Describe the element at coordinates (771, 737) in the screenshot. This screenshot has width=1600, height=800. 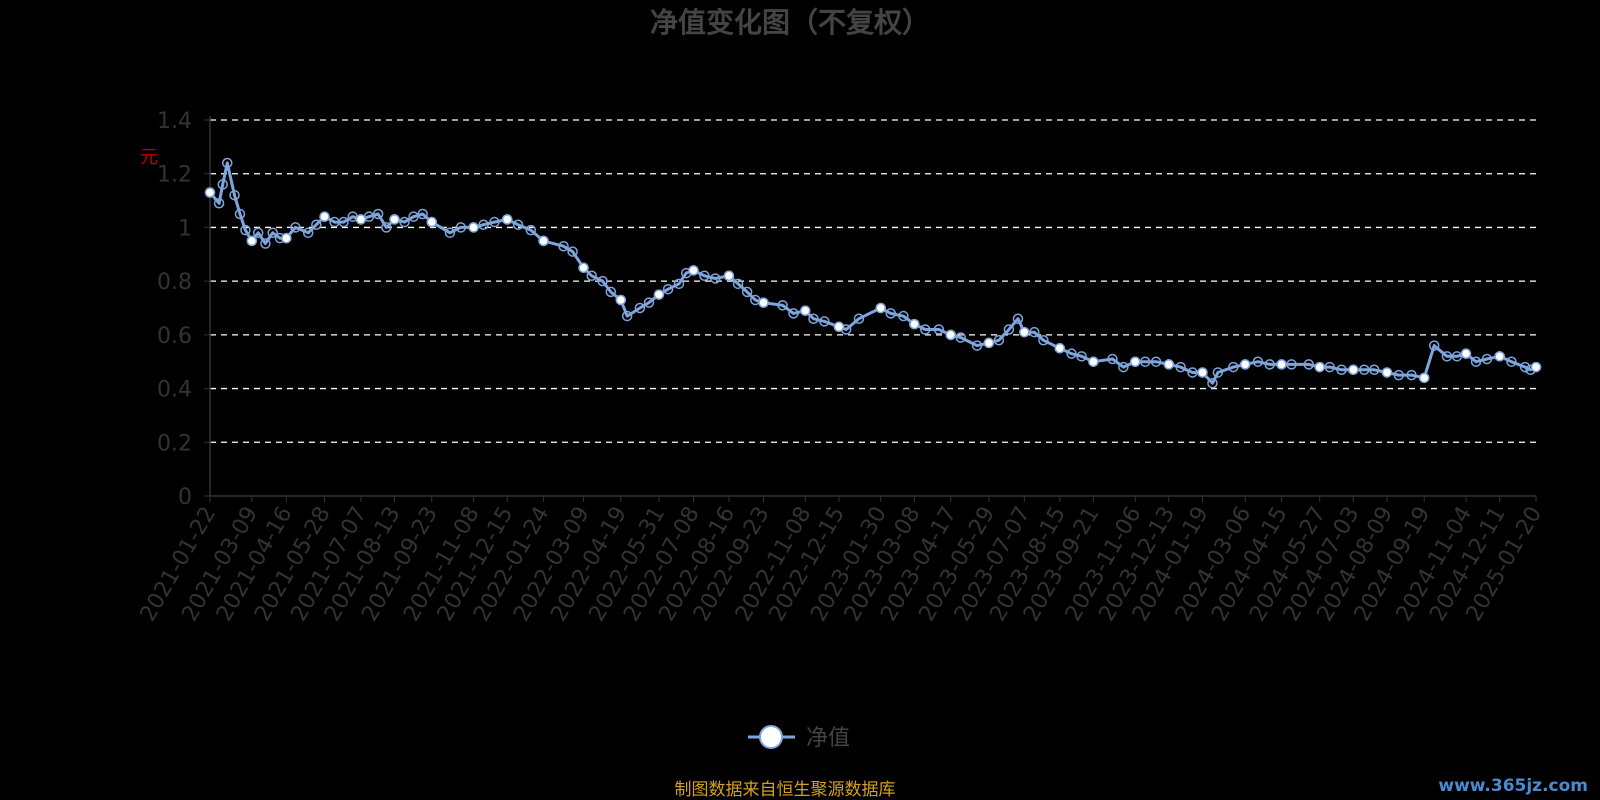
I see `legend-circle-marker` at that location.